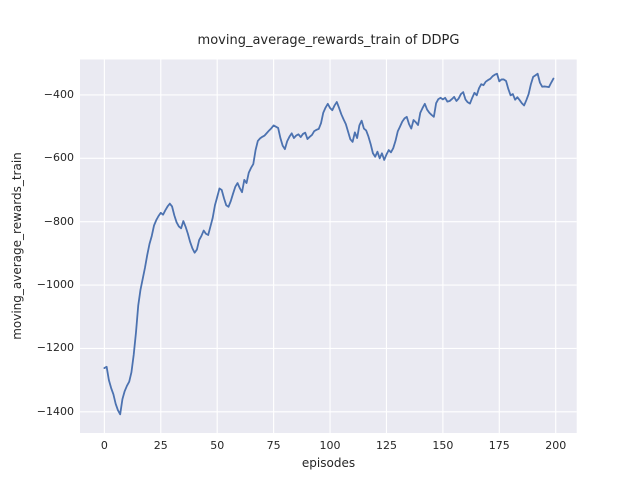 The image size is (640, 480). Describe the element at coordinates (328, 40) in the screenshot. I see `chart-title: moving_average_rewards_train of DDPG` at that location.